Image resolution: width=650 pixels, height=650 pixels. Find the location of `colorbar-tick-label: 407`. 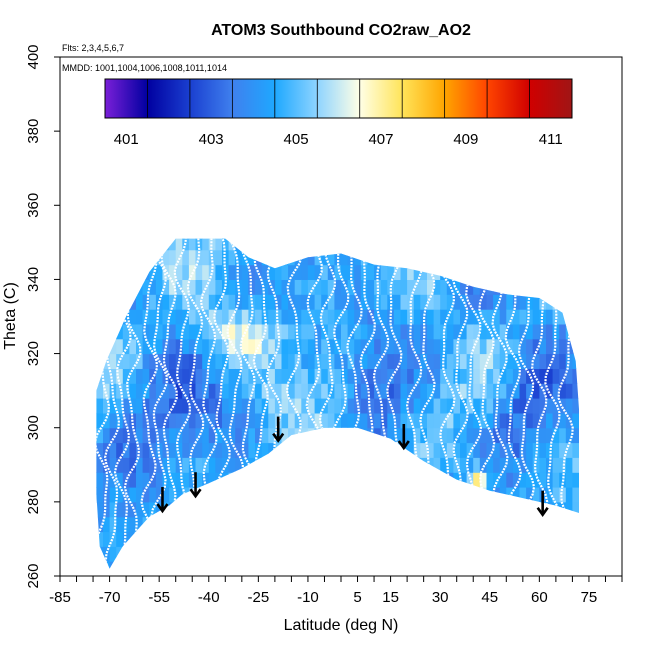

colorbar-tick-label: 407 is located at coordinates (380, 139).